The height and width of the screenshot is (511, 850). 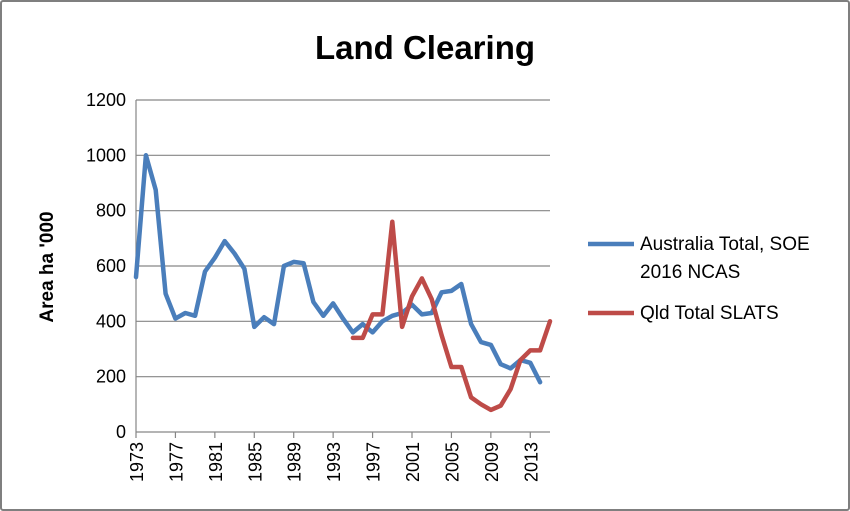 What do you see at coordinates (295, 462) in the screenshot?
I see `x-tick-label: 1989` at bounding box center [295, 462].